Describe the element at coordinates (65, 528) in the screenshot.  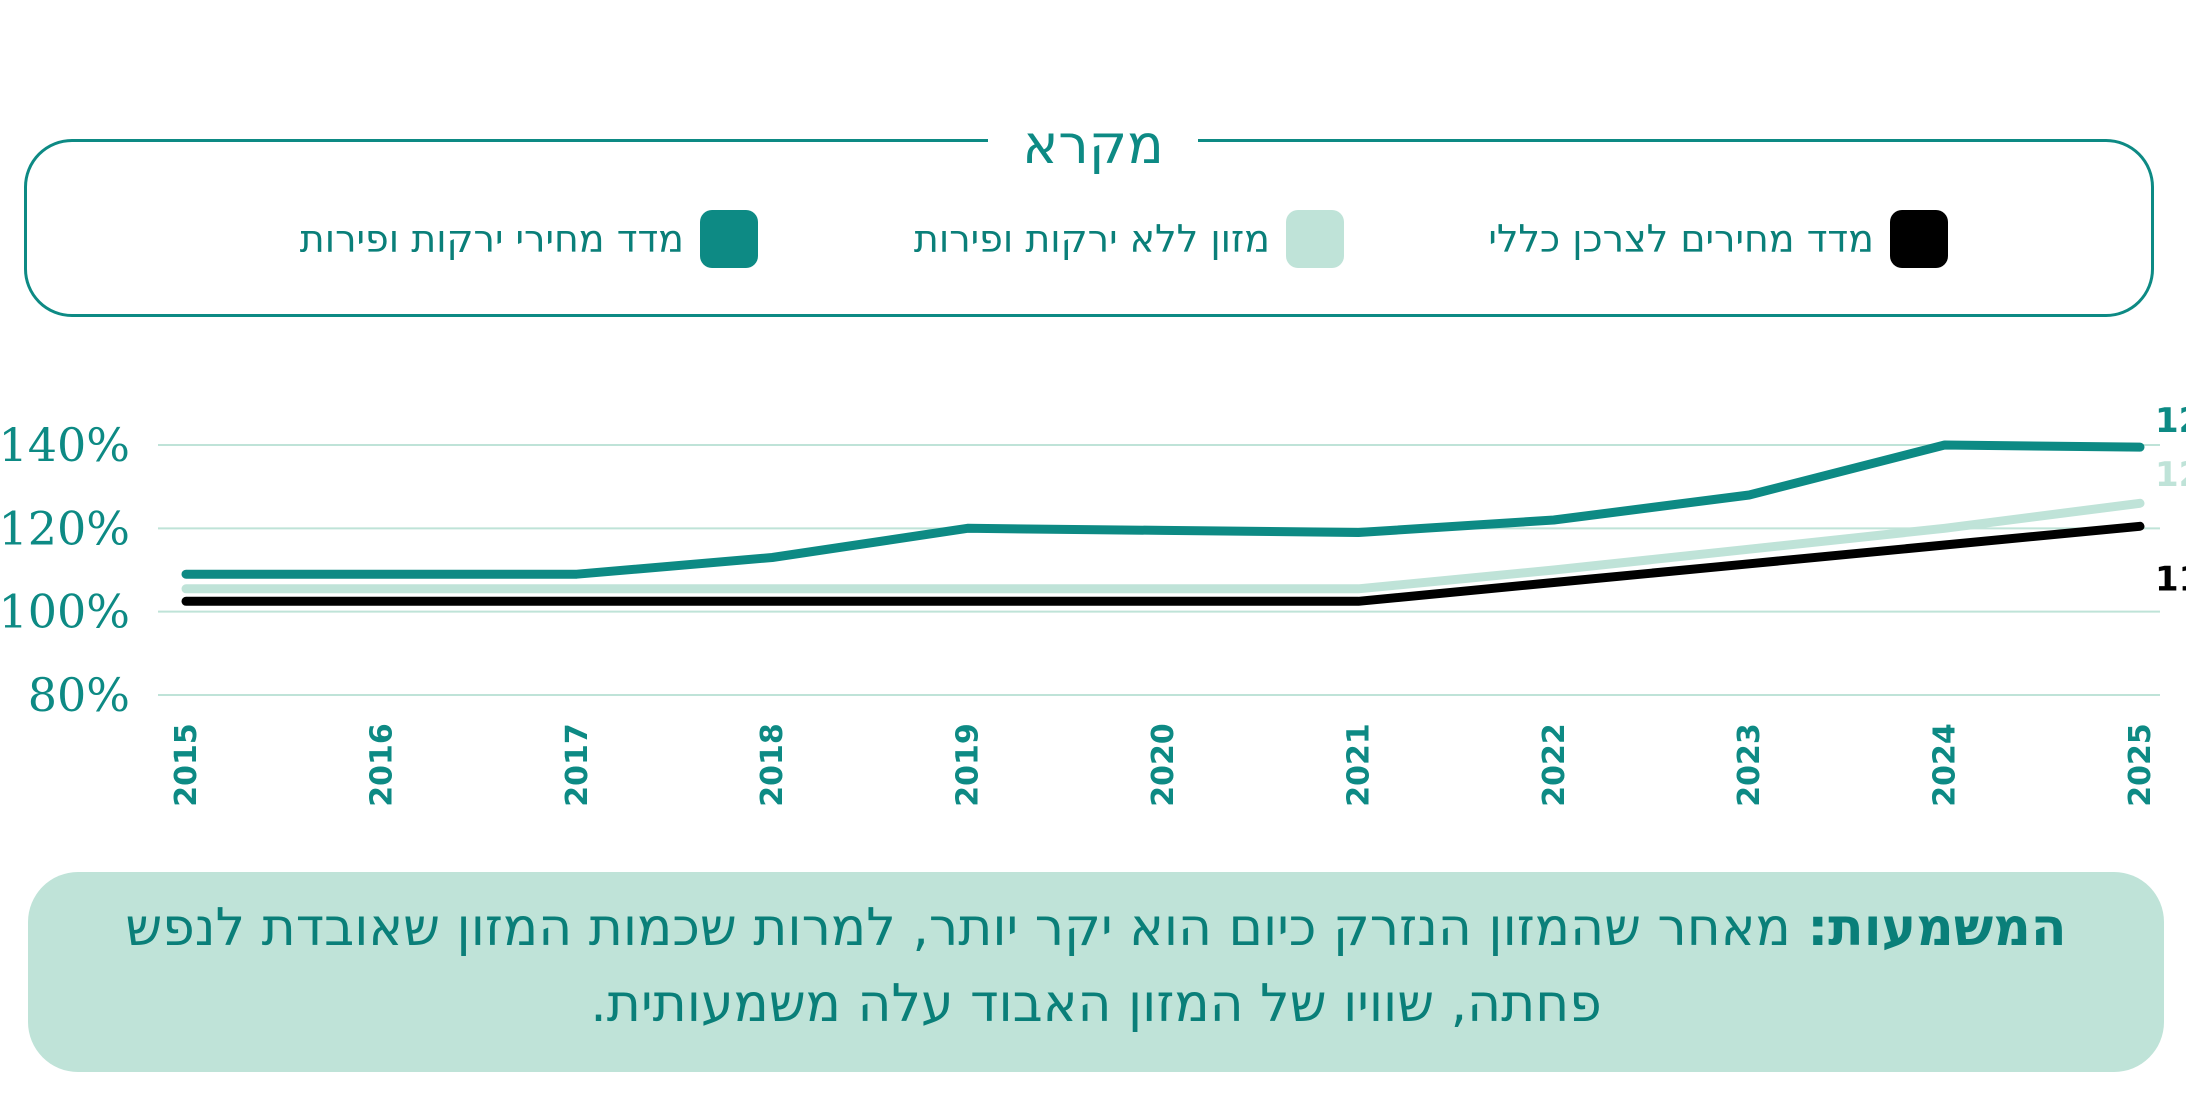
I see `y-tick-label: 120%` at that location.